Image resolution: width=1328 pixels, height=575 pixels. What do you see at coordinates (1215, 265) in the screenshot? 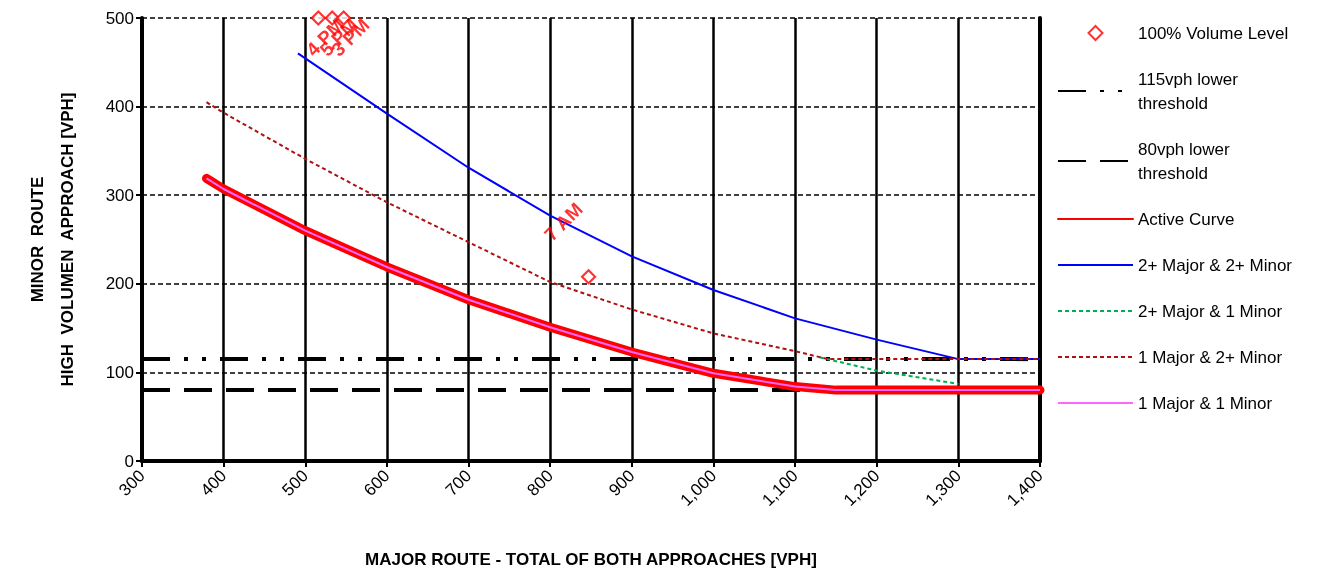
I see `legend-label: 2+ Major & 2+ Minor` at bounding box center [1215, 265].